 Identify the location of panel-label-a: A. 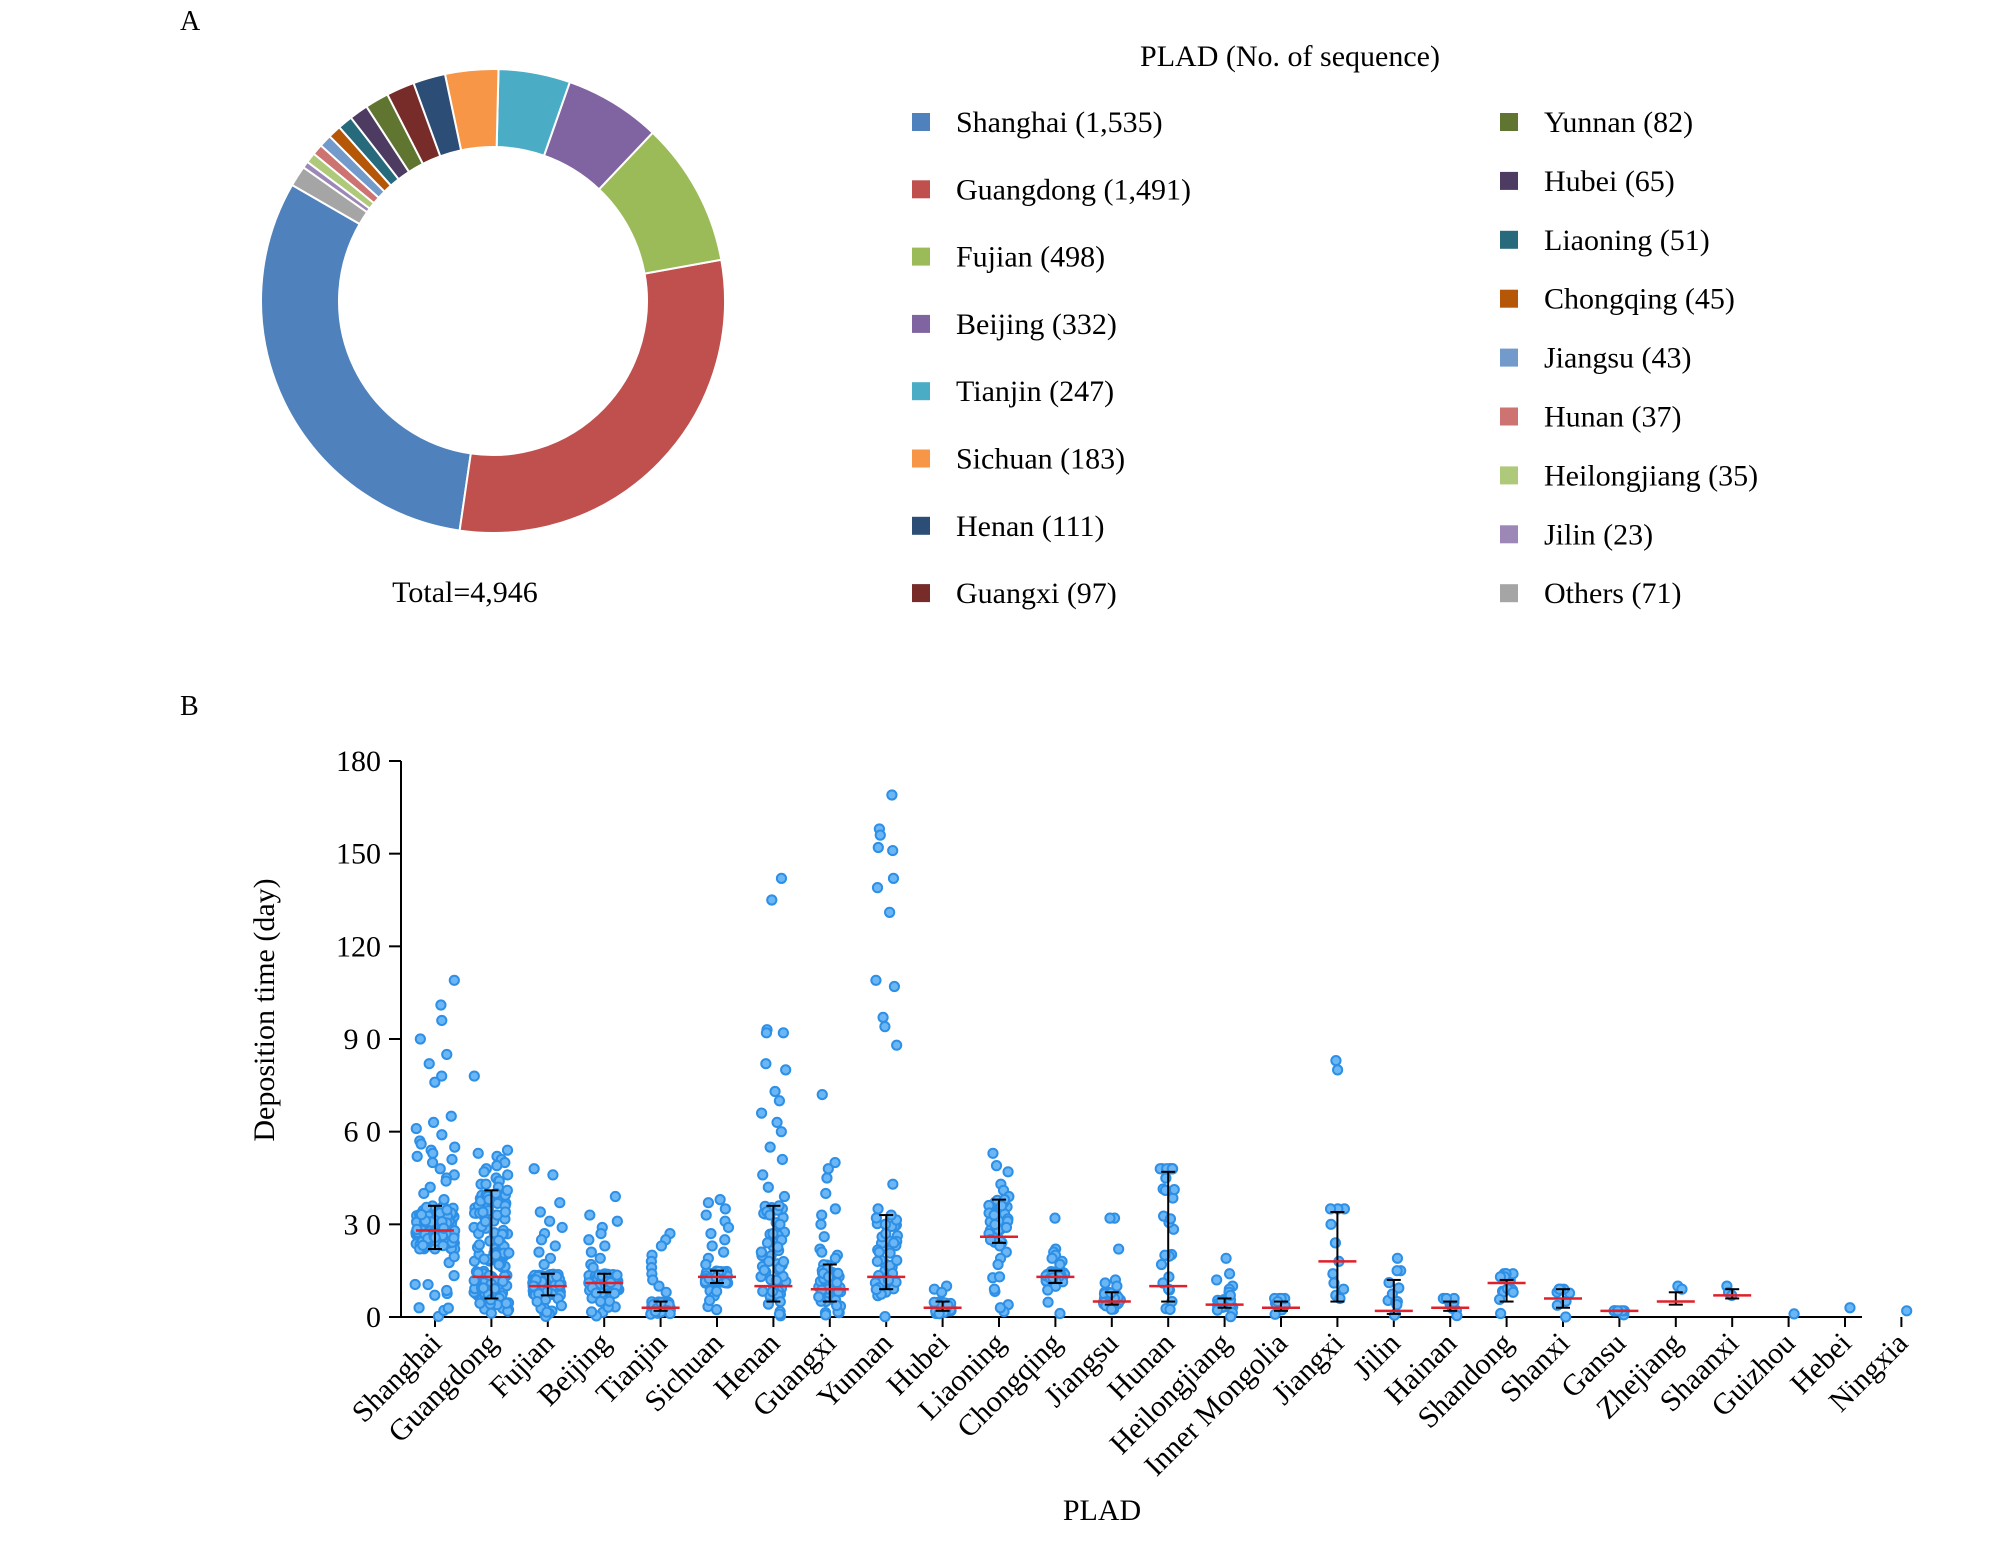
(190, 21).